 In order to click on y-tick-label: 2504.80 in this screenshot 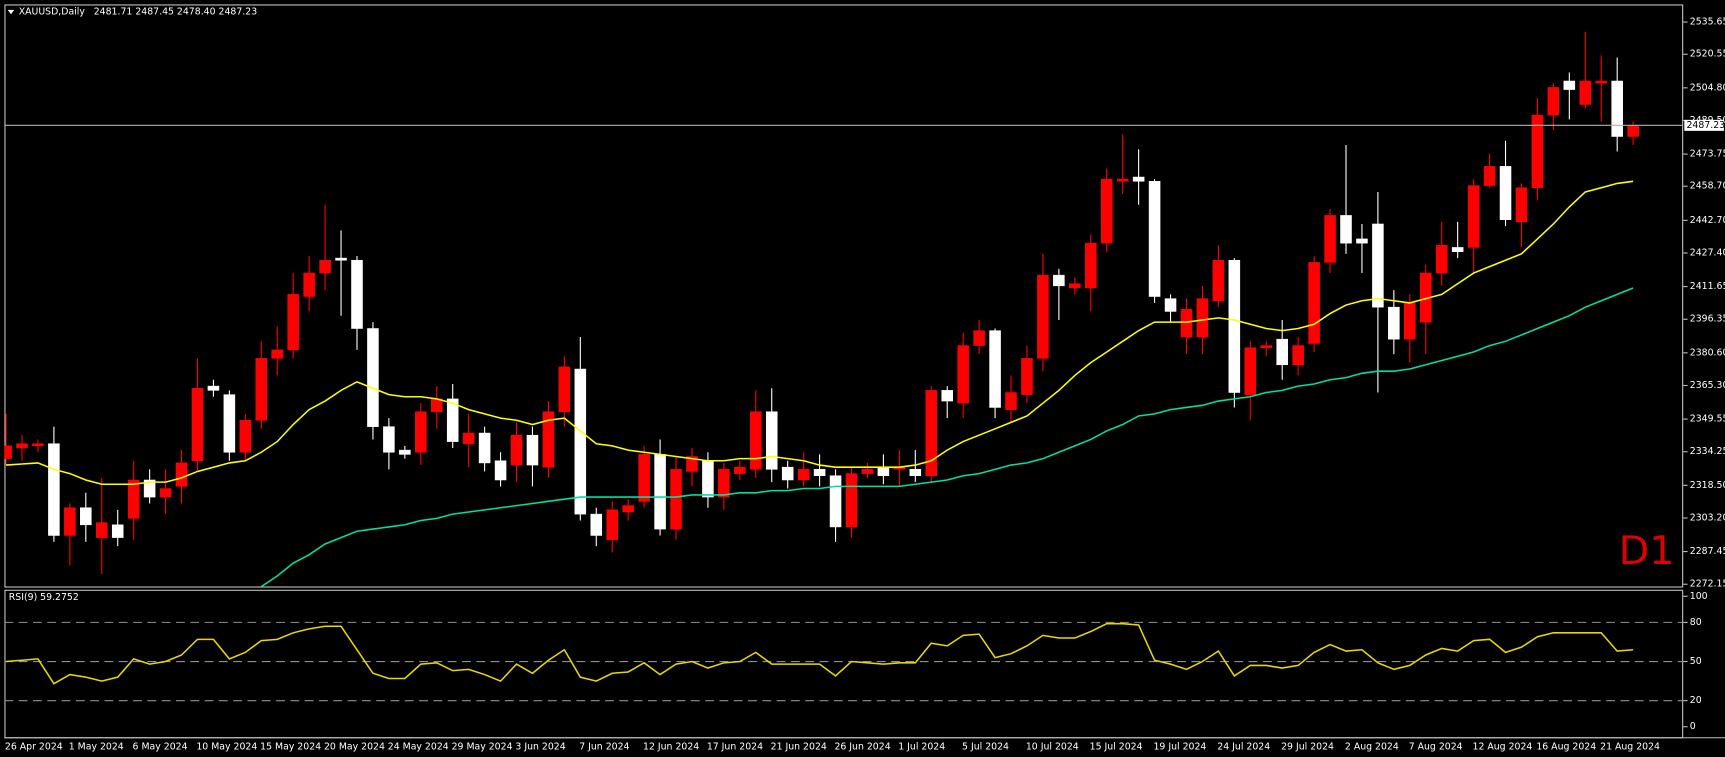, I will do `click(1707, 87)`.